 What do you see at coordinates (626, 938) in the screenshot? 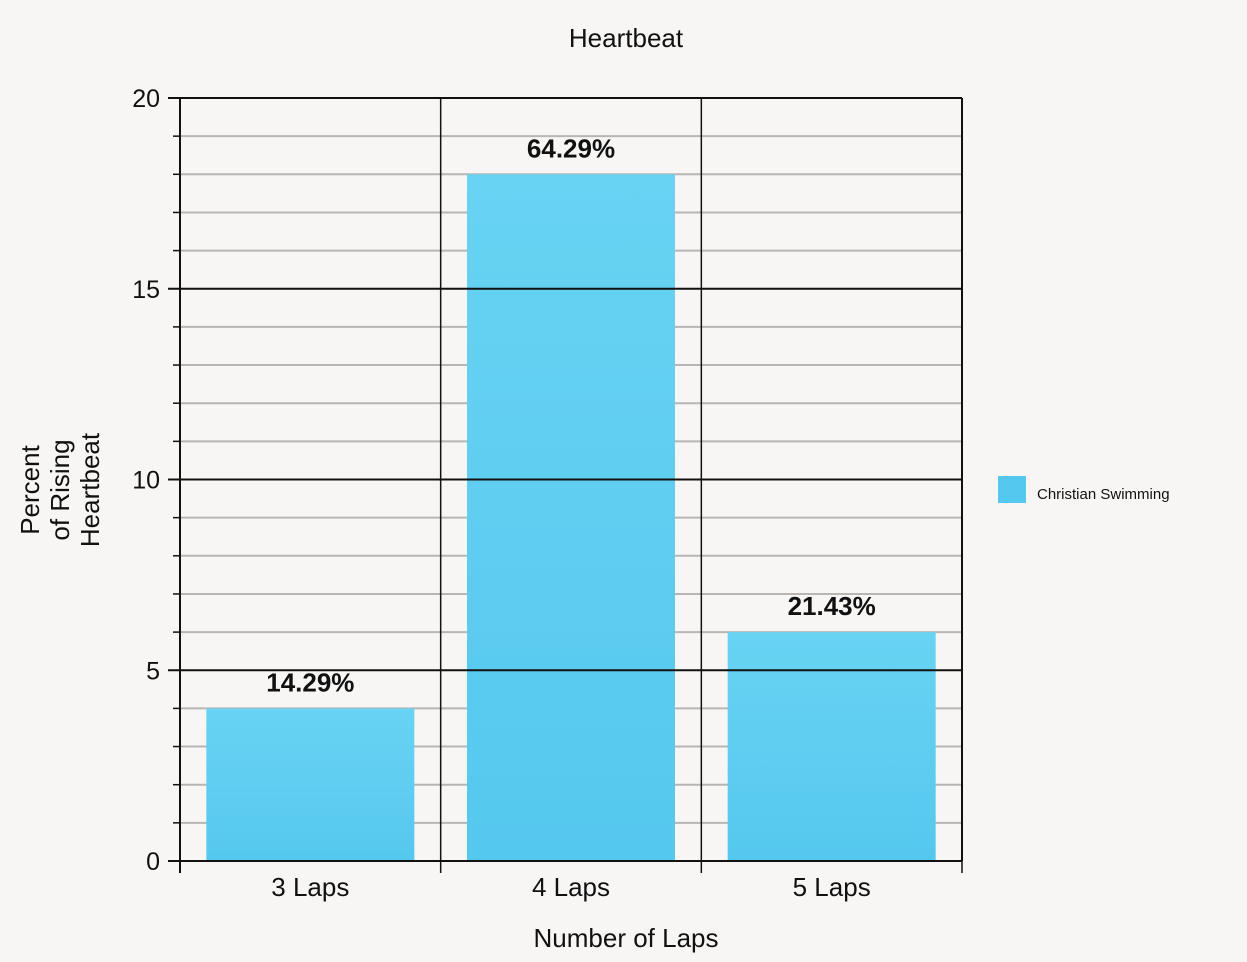
I see `x-axis-label: Number of Laps` at bounding box center [626, 938].